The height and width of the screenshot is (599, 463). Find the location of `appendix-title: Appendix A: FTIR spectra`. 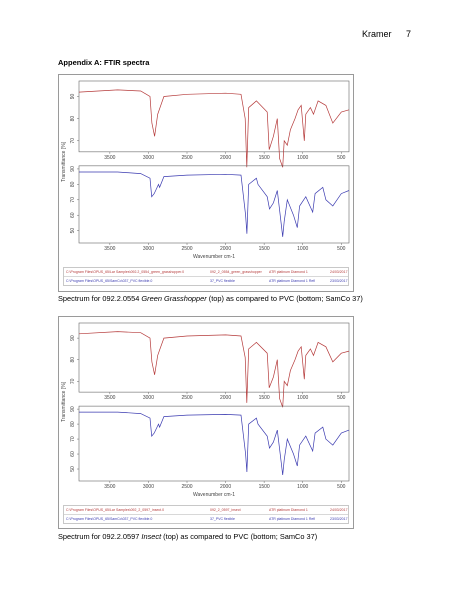

appendix-title: Appendix A: FTIR spectra is located at coordinates (104, 62).